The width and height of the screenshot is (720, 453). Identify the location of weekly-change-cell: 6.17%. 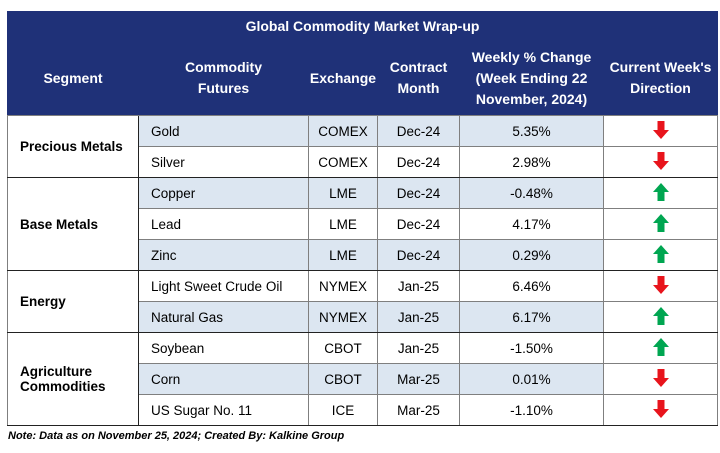
(531, 317).